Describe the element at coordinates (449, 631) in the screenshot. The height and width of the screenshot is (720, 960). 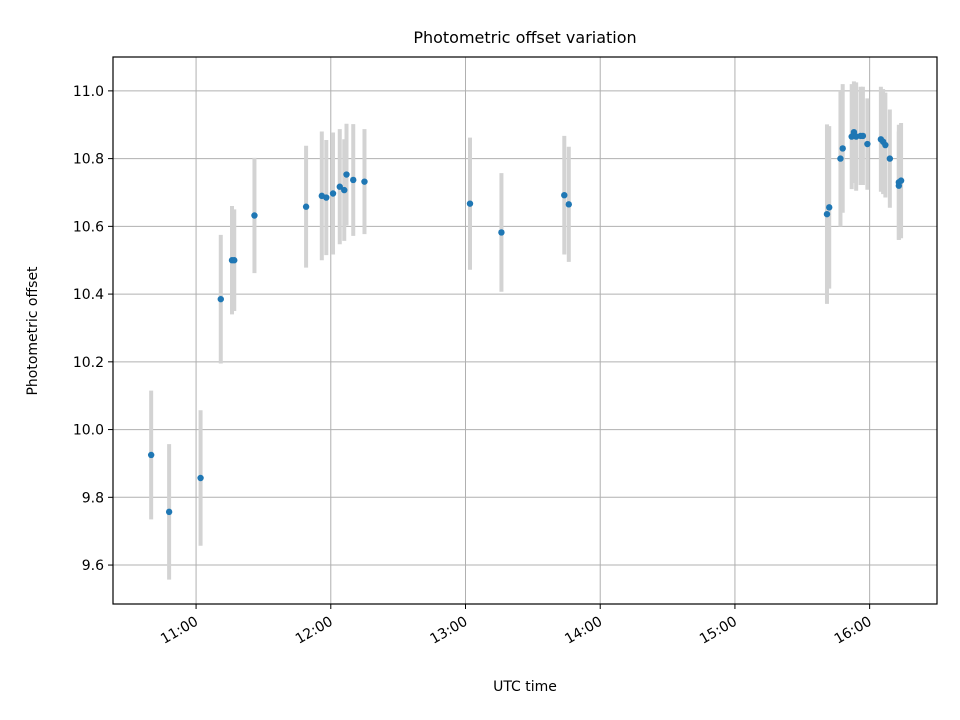
I see `x-tick-label: 13:00` at that location.